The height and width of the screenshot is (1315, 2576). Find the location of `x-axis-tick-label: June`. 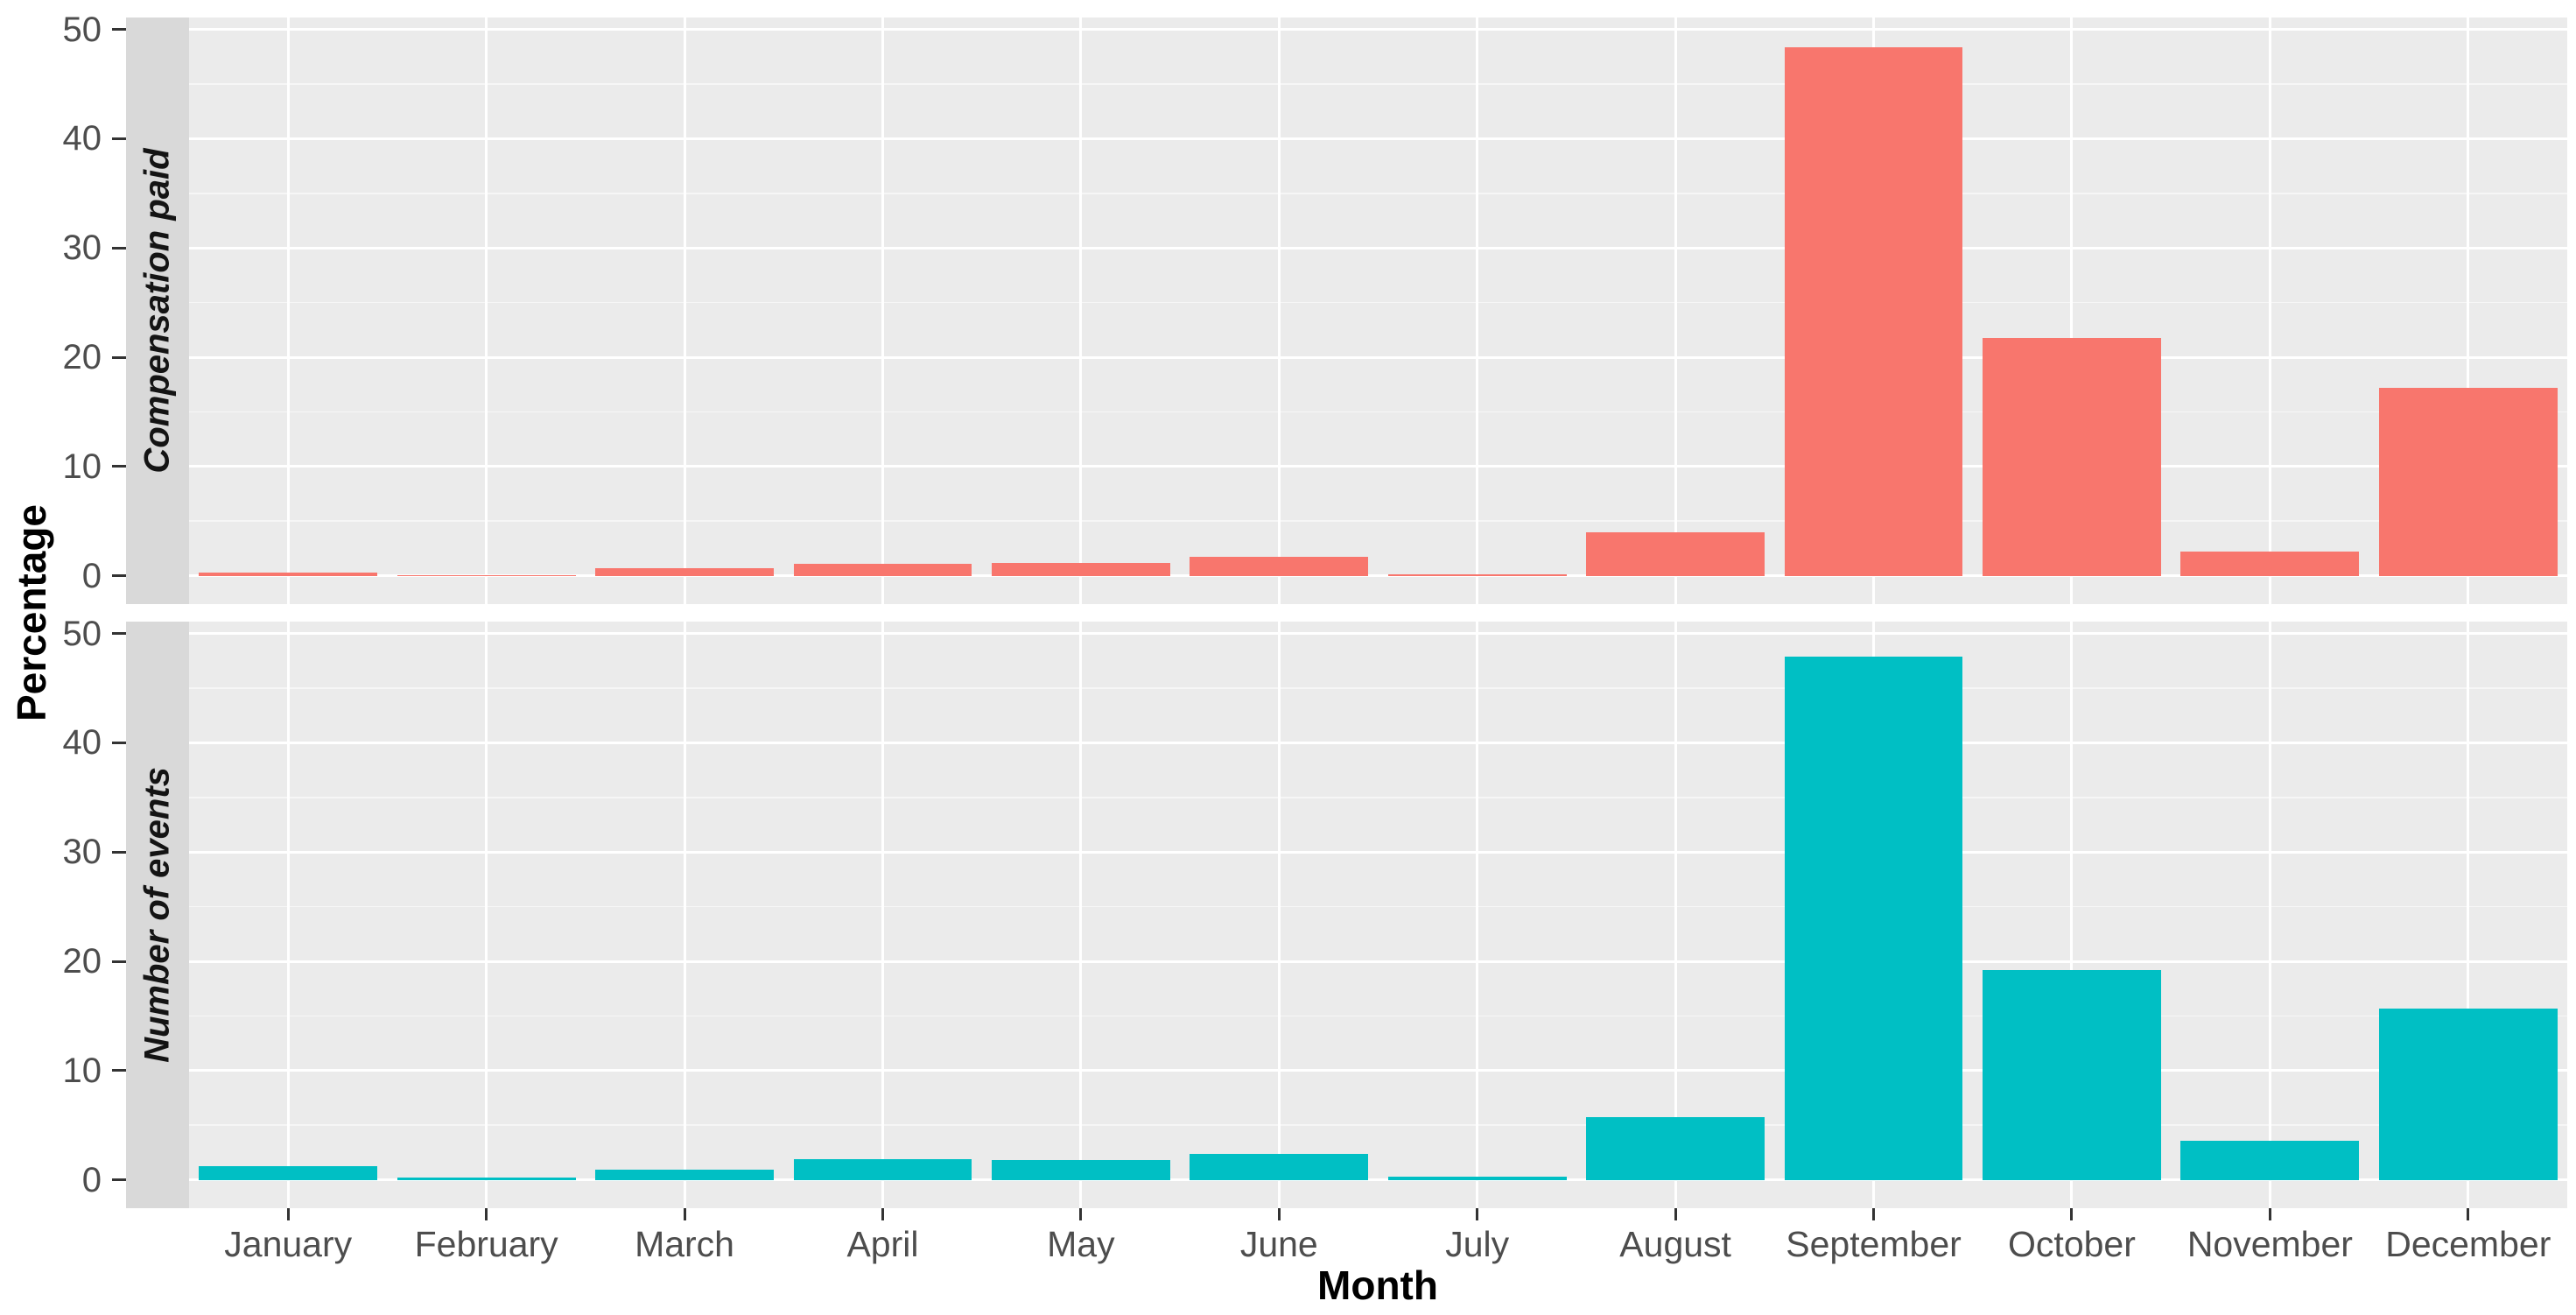

x-axis-tick-label: June is located at coordinates (1278, 1244).